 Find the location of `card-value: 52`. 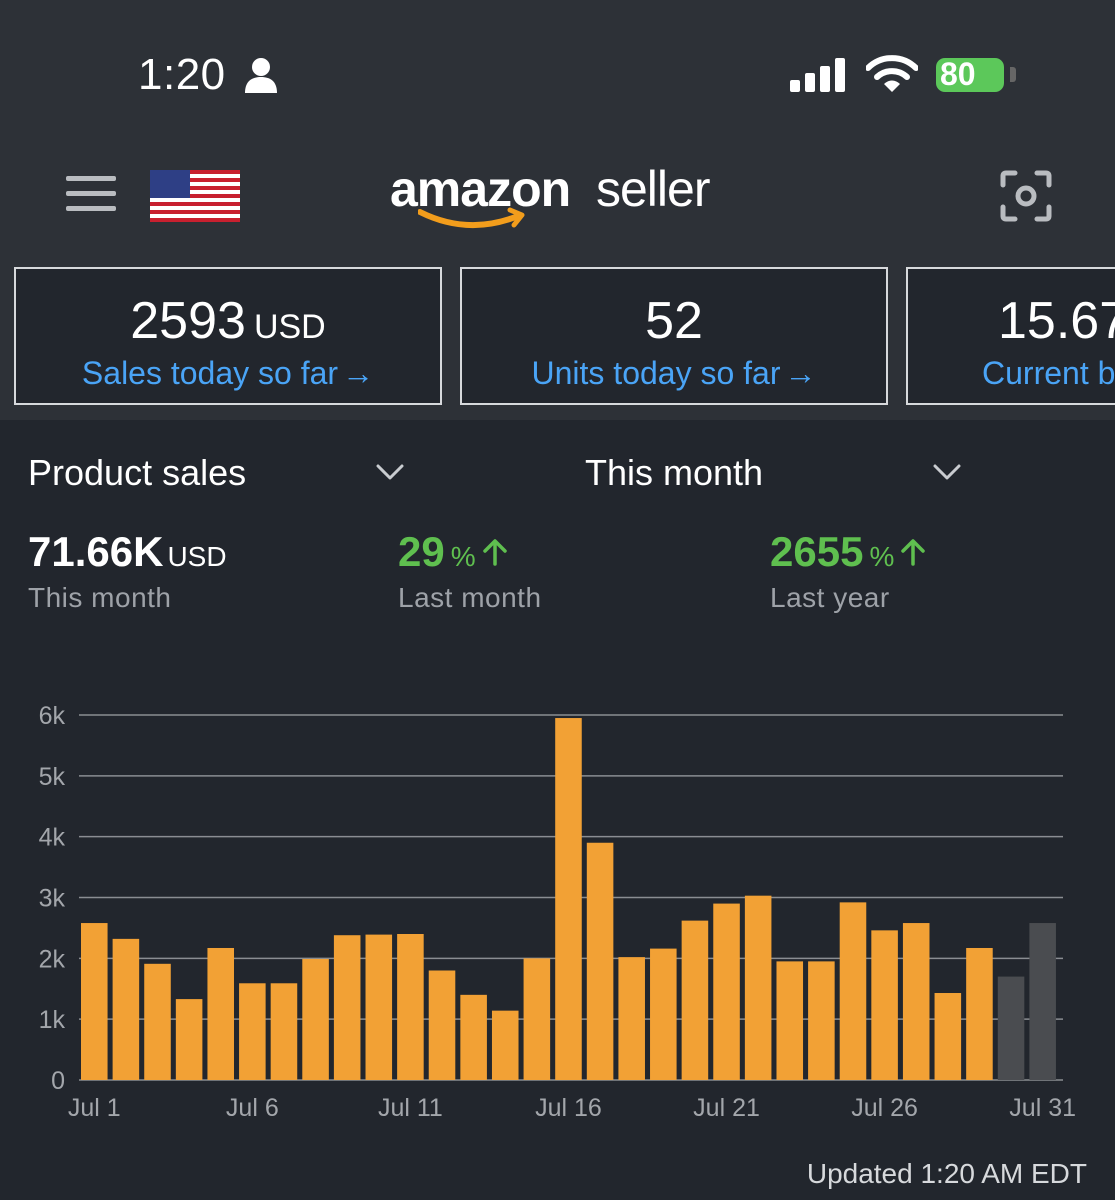

card-value: 52 is located at coordinates (674, 321).